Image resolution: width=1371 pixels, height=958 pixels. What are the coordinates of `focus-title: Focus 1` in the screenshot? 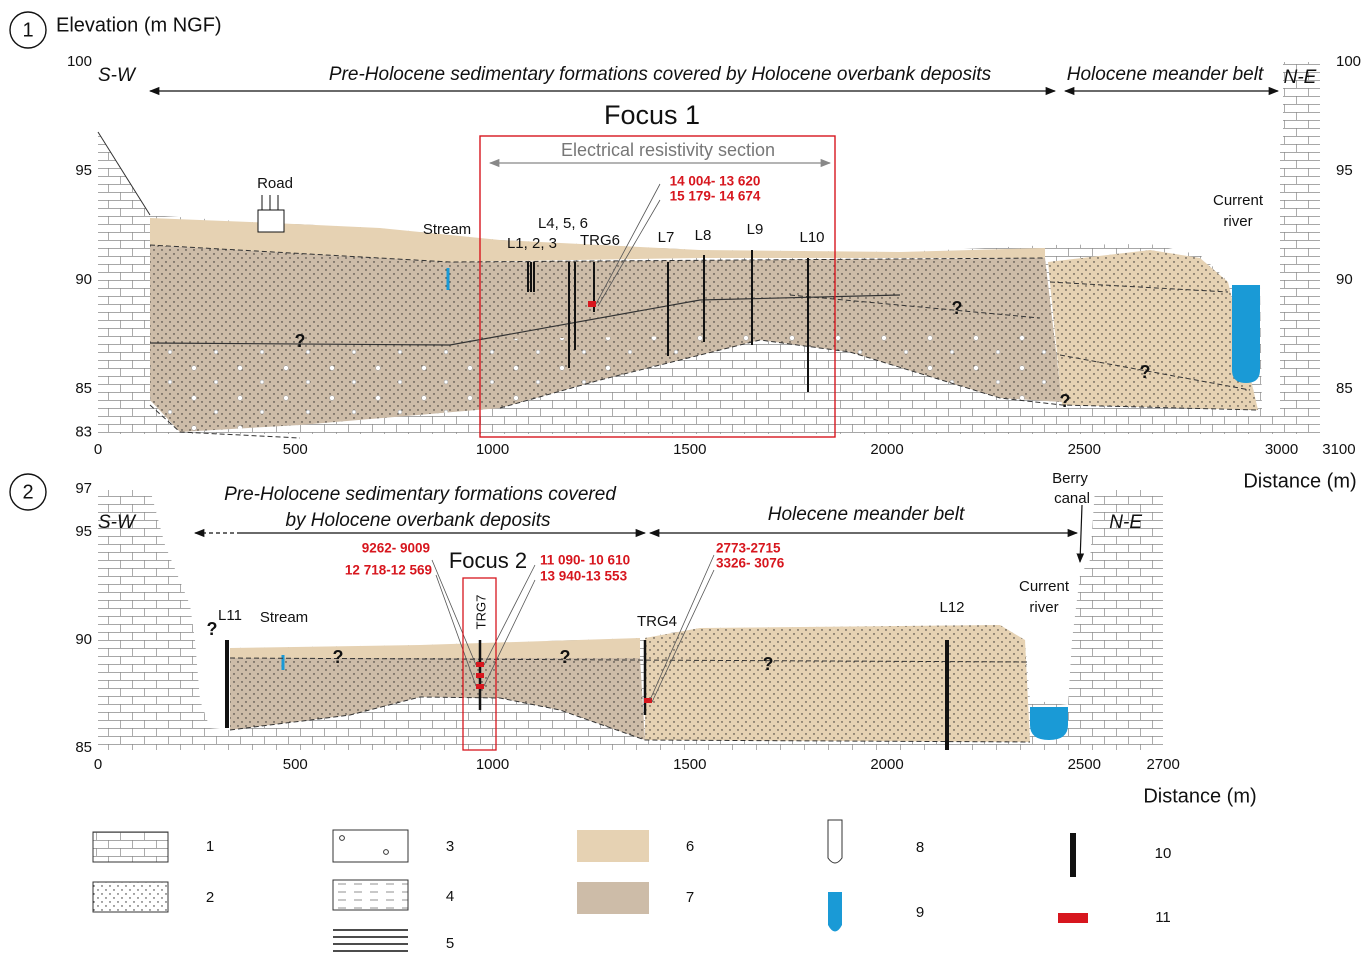 It's located at (652, 115).